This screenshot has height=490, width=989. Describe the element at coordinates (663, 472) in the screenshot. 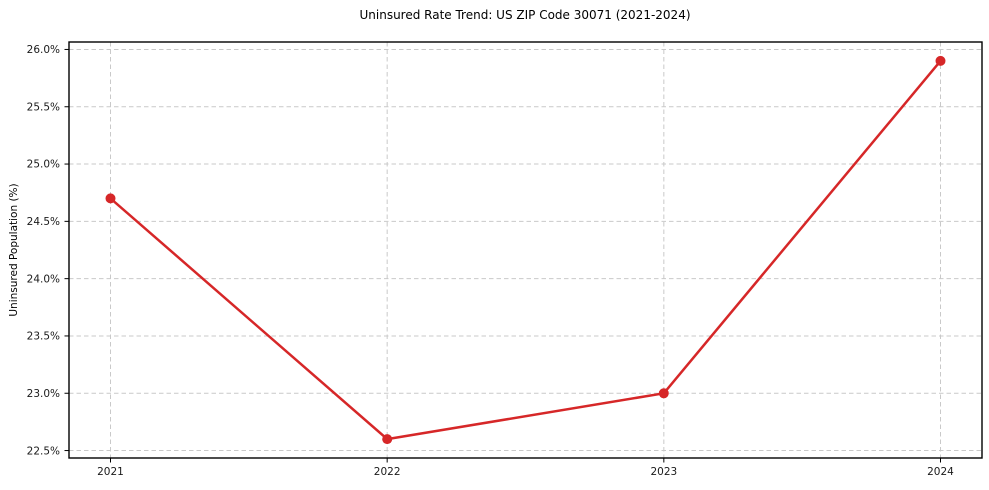

I see `x-tick-label: 2023` at that location.